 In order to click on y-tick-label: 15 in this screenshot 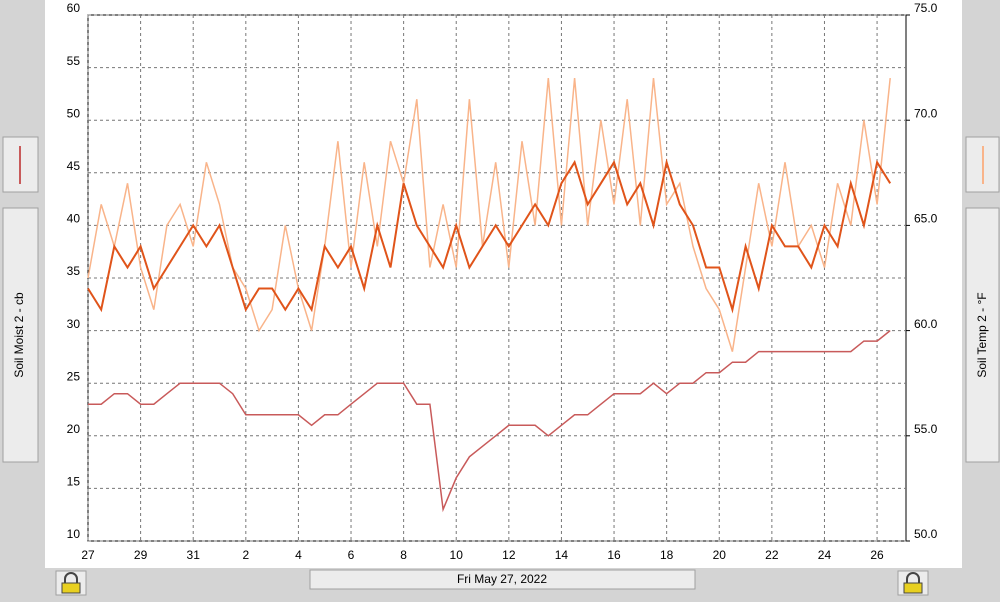, I will do `click(74, 482)`.